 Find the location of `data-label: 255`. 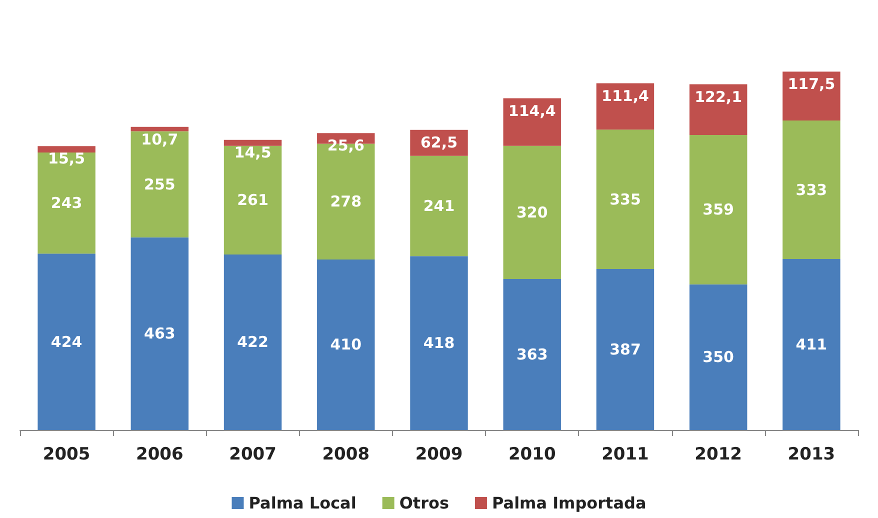

data-label: 255 is located at coordinates (160, 184).